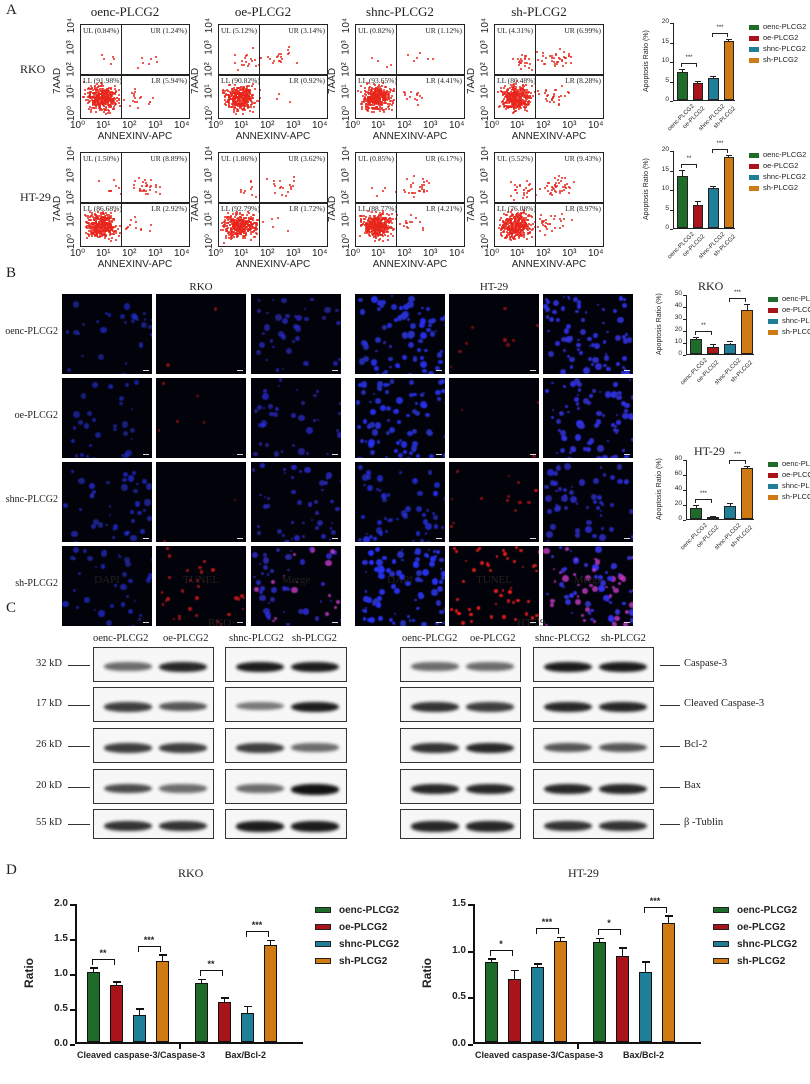  What do you see at coordinates (71, 241) in the screenshot?
I see `y-tick-label: 10⁰` at bounding box center [71, 241].